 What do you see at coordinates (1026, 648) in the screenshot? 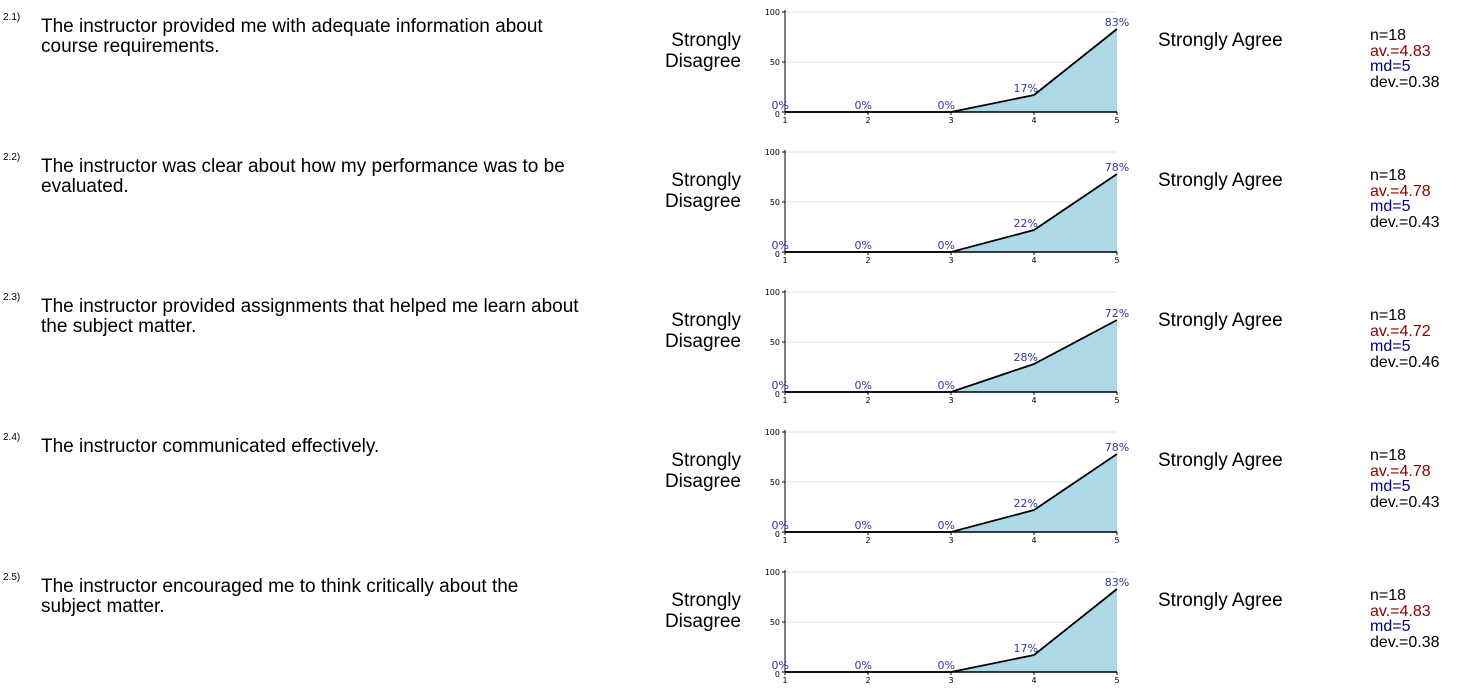
I see `data-label: 17%` at bounding box center [1026, 648].